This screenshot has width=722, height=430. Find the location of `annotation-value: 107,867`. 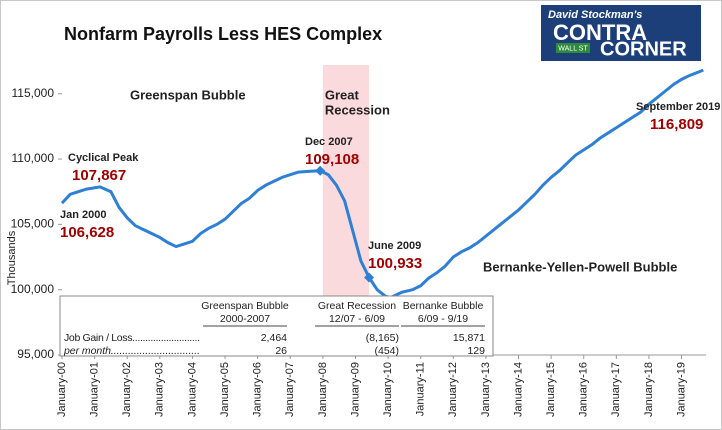

annotation-value: 107,867 is located at coordinates (99, 175).